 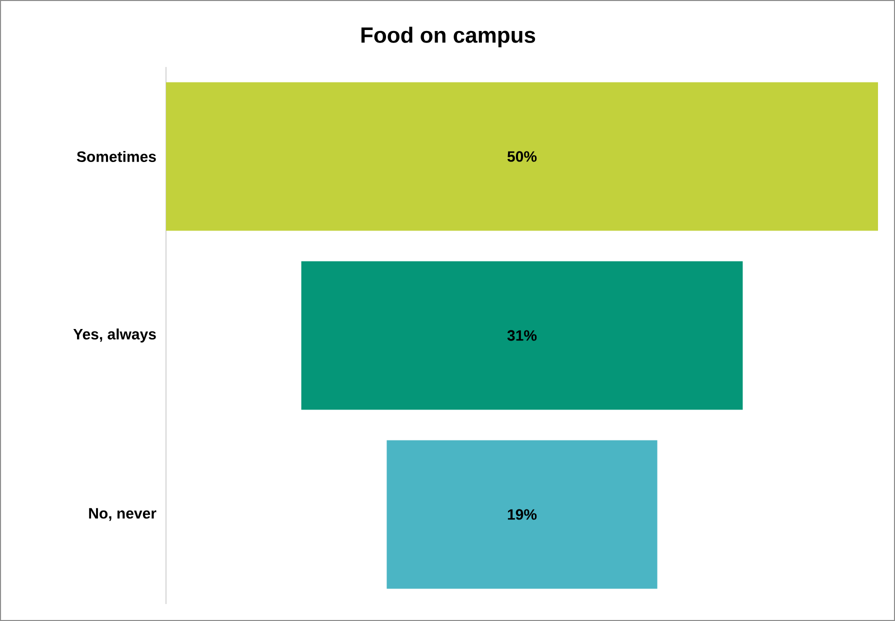 What do you see at coordinates (114, 335) in the screenshot?
I see `category-label: Yes, always` at bounding box center [114, 335].